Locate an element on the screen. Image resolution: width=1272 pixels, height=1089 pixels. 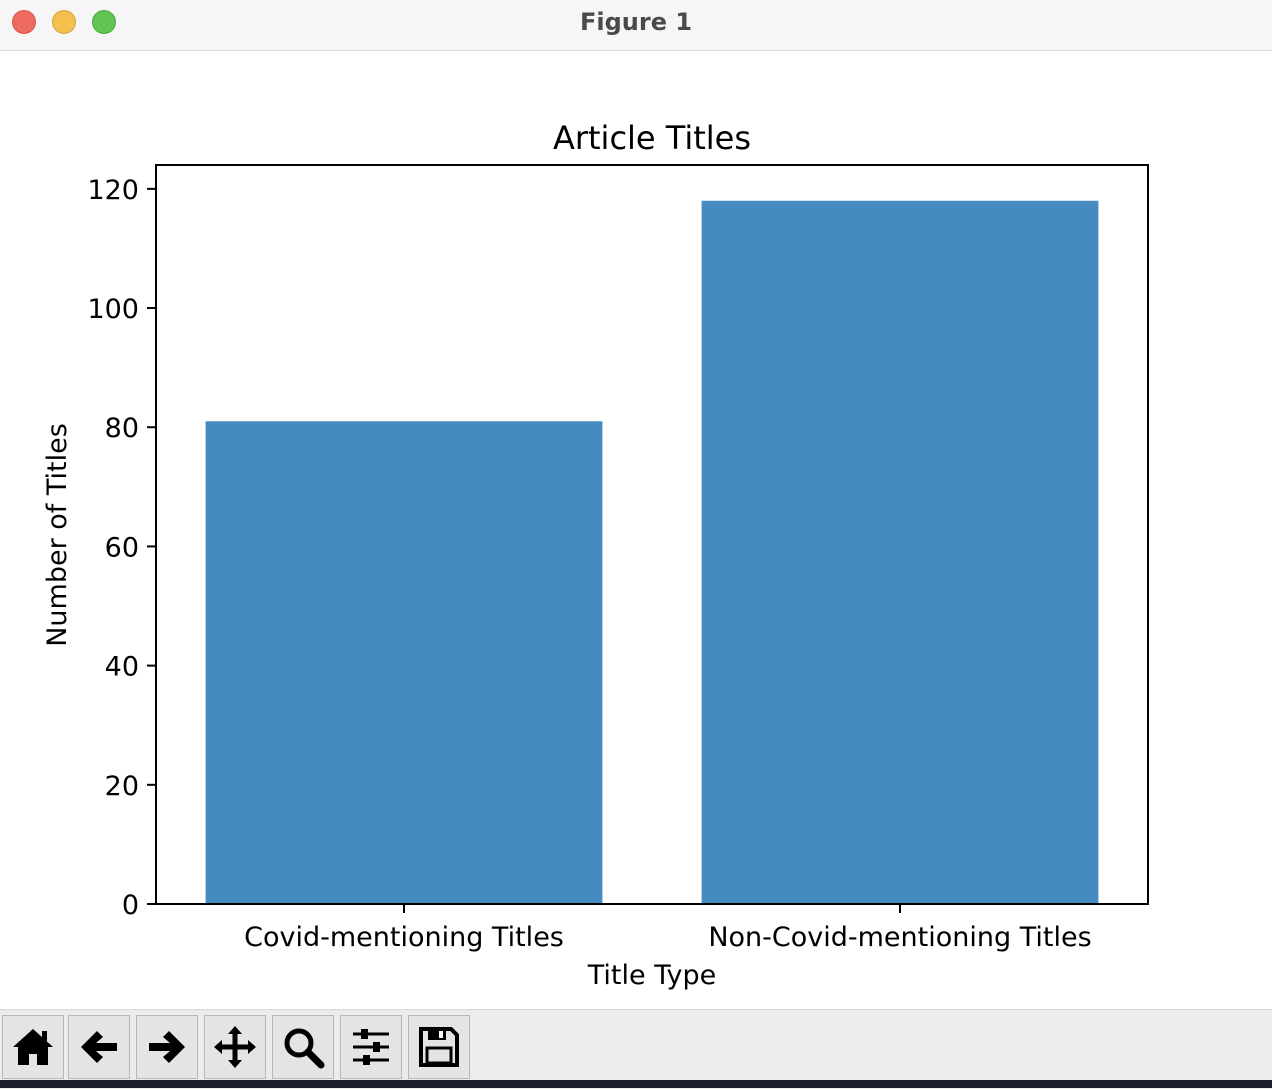
y-tick-label-0: 0 is located at coordinates (130, 905).